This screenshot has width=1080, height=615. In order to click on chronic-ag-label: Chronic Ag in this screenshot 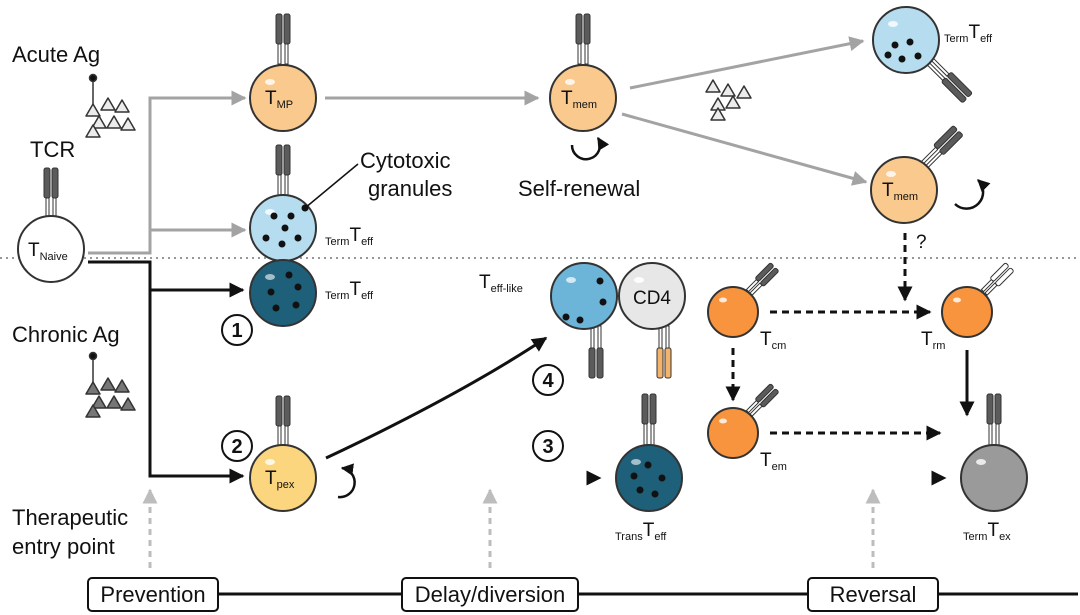, I will do `click(66, 334)`.